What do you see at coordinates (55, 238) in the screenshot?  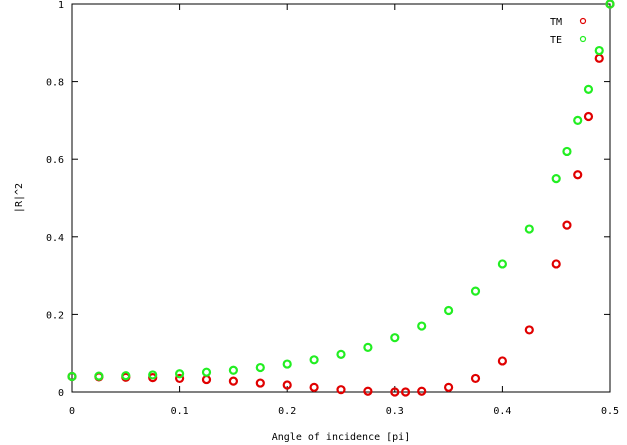 I see `y-tick-label: 0.4` at bounding box center [55, 238].